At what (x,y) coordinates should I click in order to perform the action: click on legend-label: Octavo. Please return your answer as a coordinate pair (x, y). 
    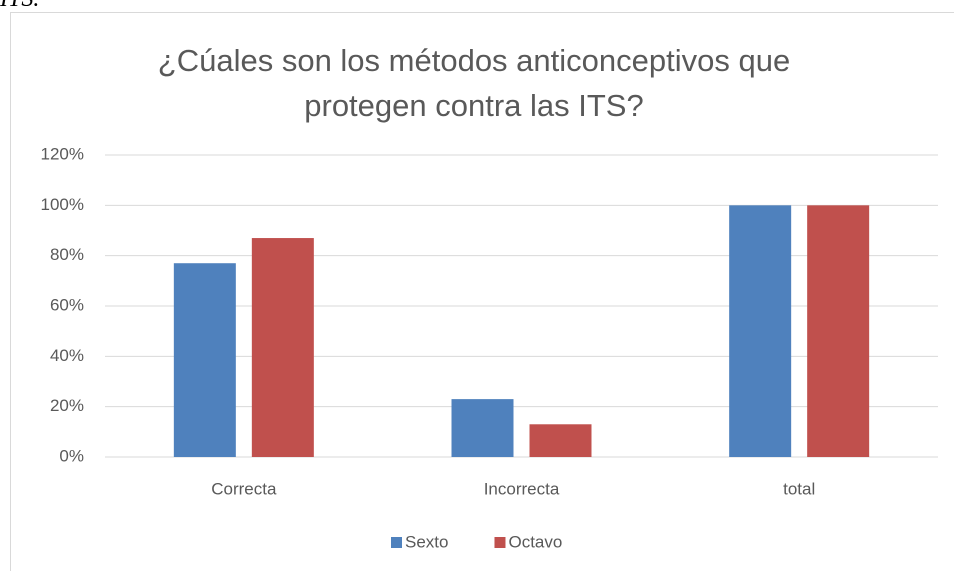
    Looking at the image, I should click on (535, 541).